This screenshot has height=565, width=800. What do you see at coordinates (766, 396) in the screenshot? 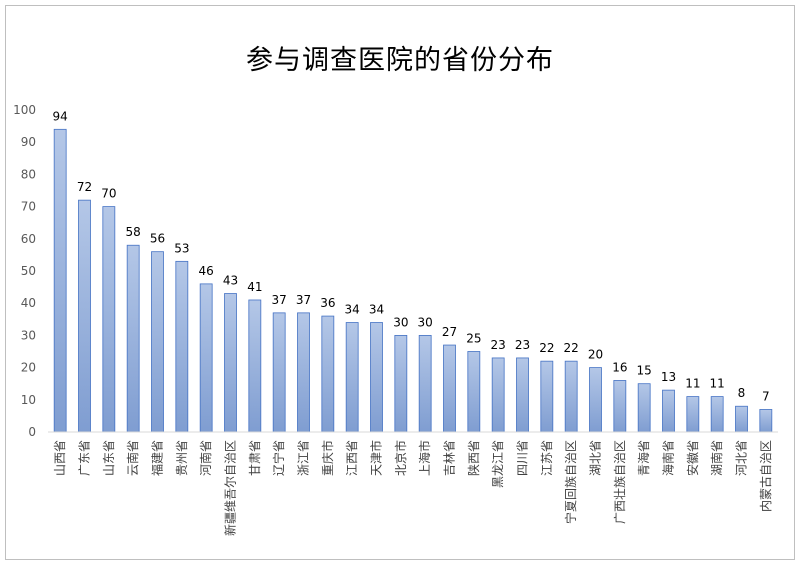
I see `data-label: 7` at bounding box center [766, 396].